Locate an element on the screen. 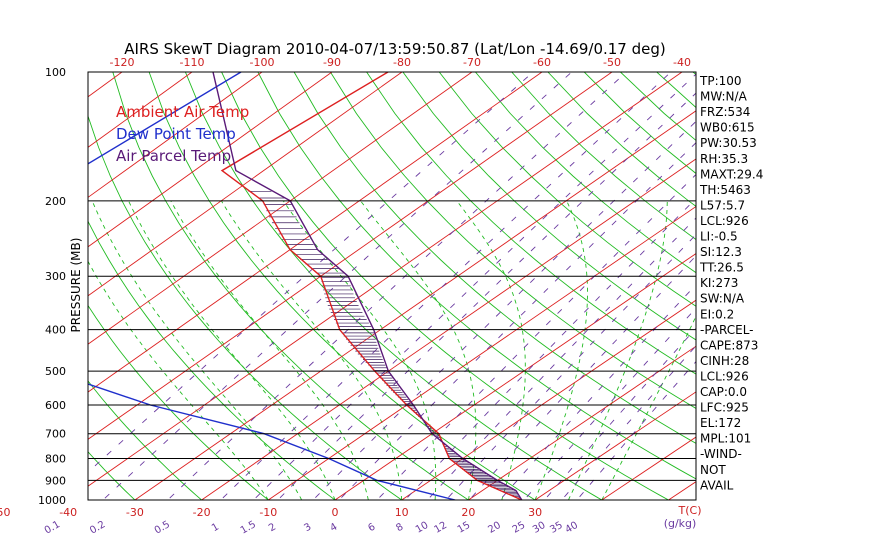 The height and width of the screenshot is (560, 870). index-entry: SI:12.3 is located at coordinates (721, 252).